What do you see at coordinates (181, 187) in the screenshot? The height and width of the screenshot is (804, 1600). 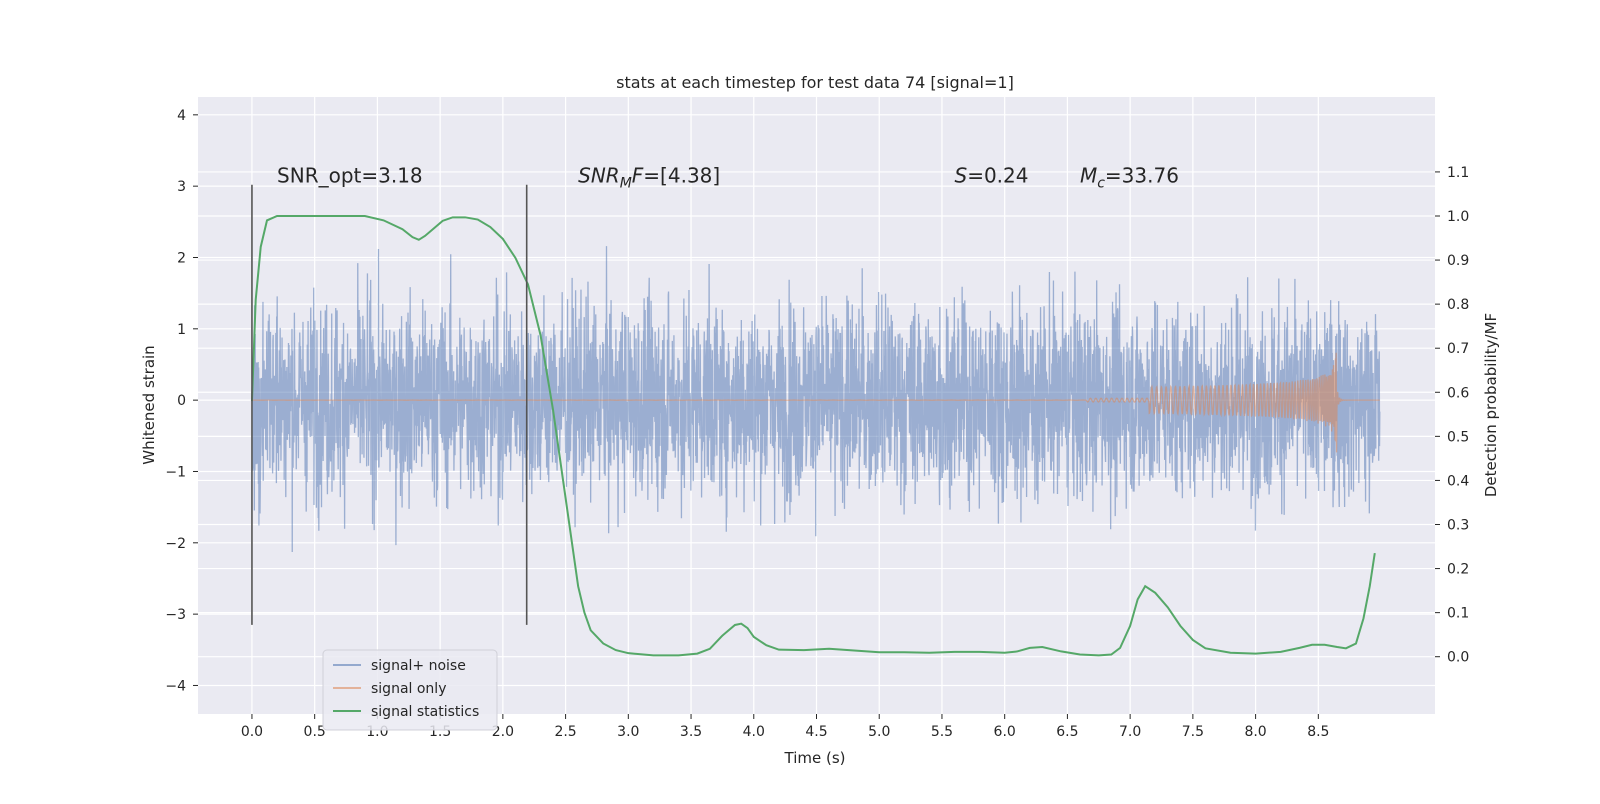 I see `y-tick-label: 3` at bounding box center [181, 187].